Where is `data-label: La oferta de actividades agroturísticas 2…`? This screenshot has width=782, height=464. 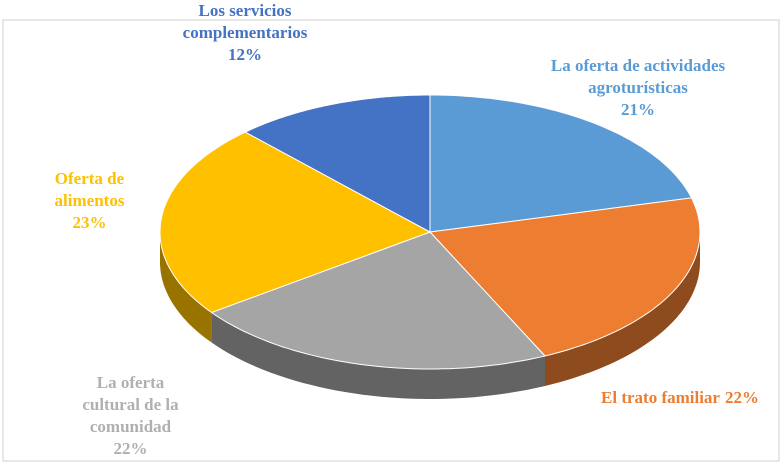 data-label: La oferta de actividades agroturísticas 2… is located at coordinates (638, 88).